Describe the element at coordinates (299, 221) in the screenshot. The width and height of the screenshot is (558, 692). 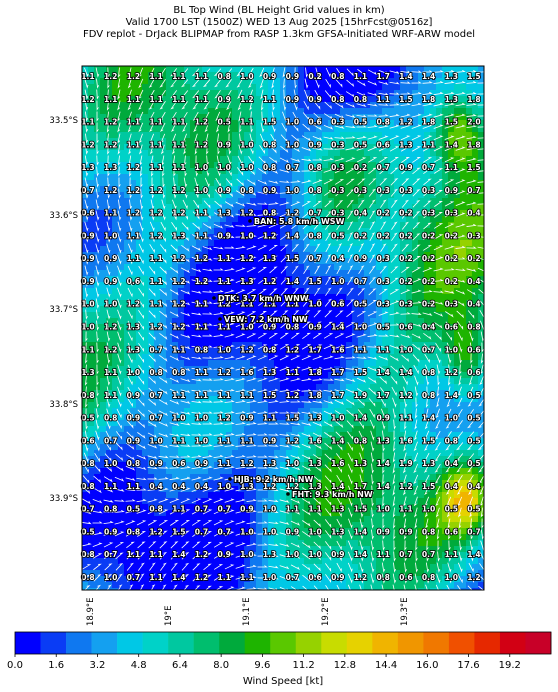
I see `station-label: BAN: 5.8 km/h WSW` at that location.